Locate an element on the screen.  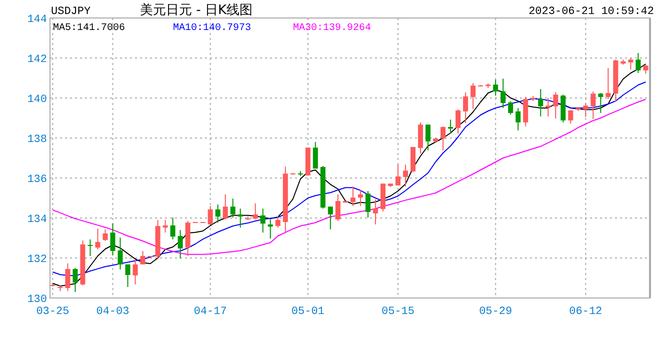
y-tick-label: 136 is located at coordinates (37, 180).